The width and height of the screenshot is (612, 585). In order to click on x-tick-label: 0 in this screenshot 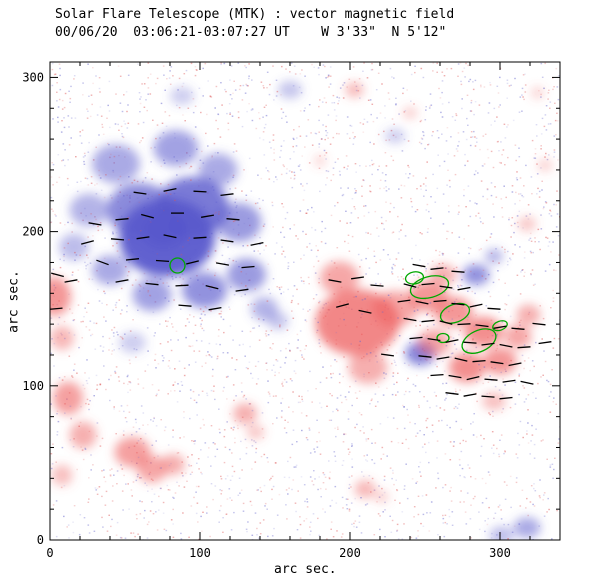, I will do `click(49, 553)`.